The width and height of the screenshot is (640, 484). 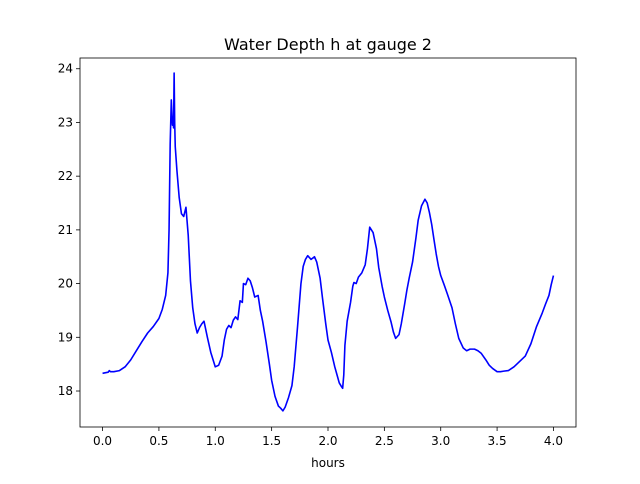 I want to click on y-tick-label: 21, so click(x=65, y=230).